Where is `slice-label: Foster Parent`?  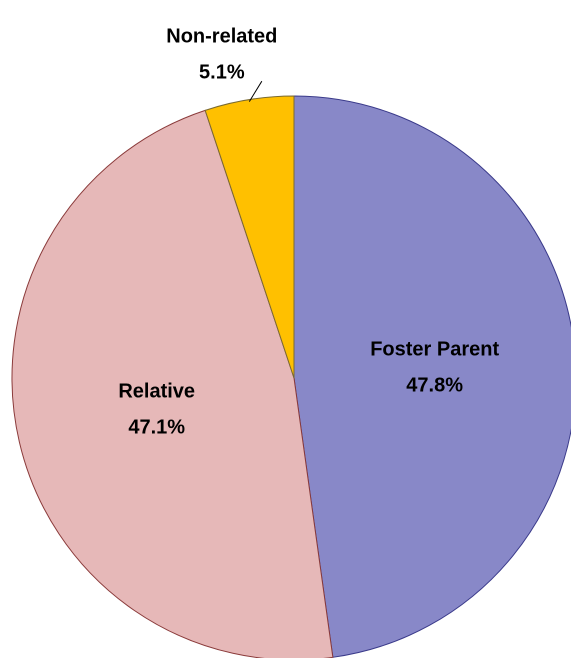
slice-label: Foster Parent is located at coordinates (434, 350).